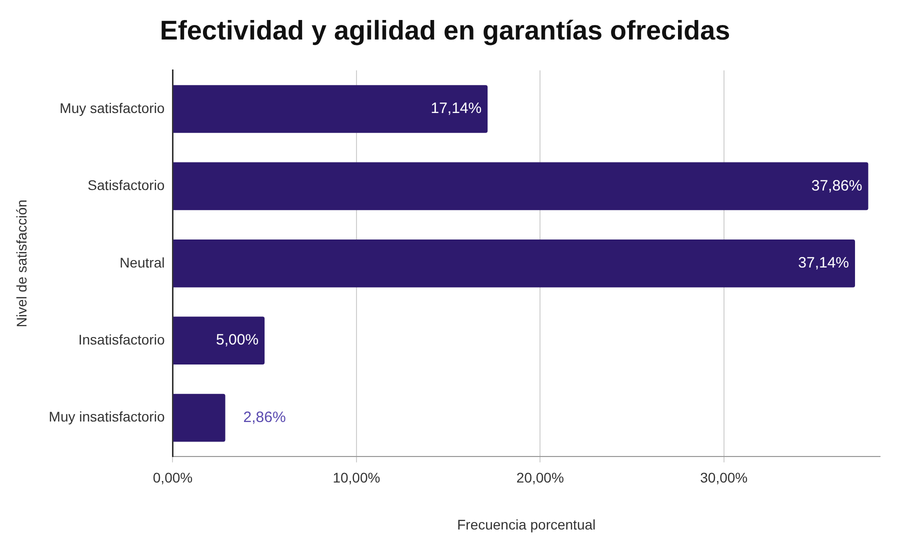  What do you see at coordinates (21, 264) in the screenshot?
I see `y-axis-title: Nivel de satisfacción` at bounding box center [21, 264].